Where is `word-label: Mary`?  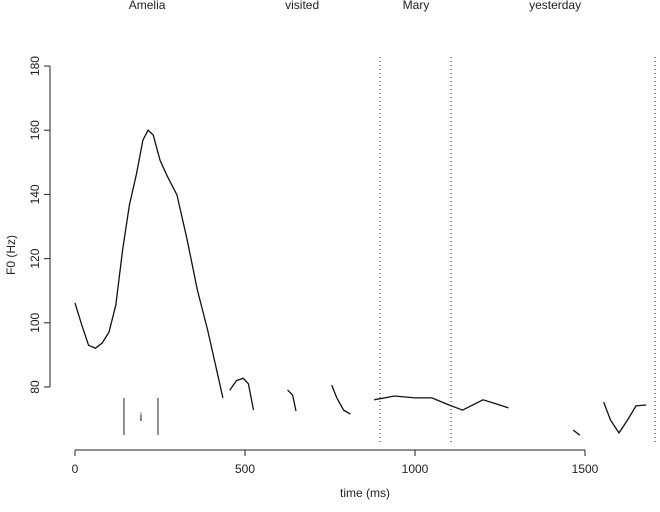 word-label: Mary is located at coordinates (416, 6).